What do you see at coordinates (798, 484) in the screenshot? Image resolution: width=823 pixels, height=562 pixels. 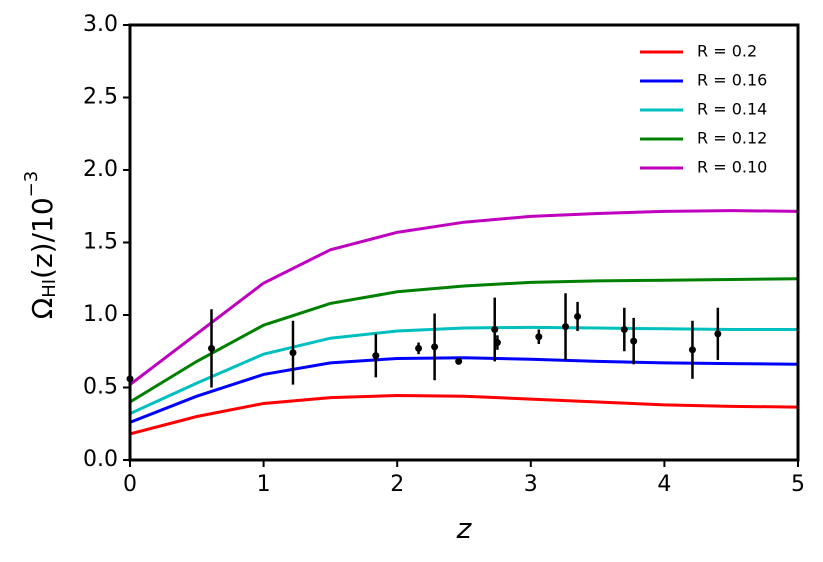 I see `x-tick-label: 5` at bounding box center [798, 484].